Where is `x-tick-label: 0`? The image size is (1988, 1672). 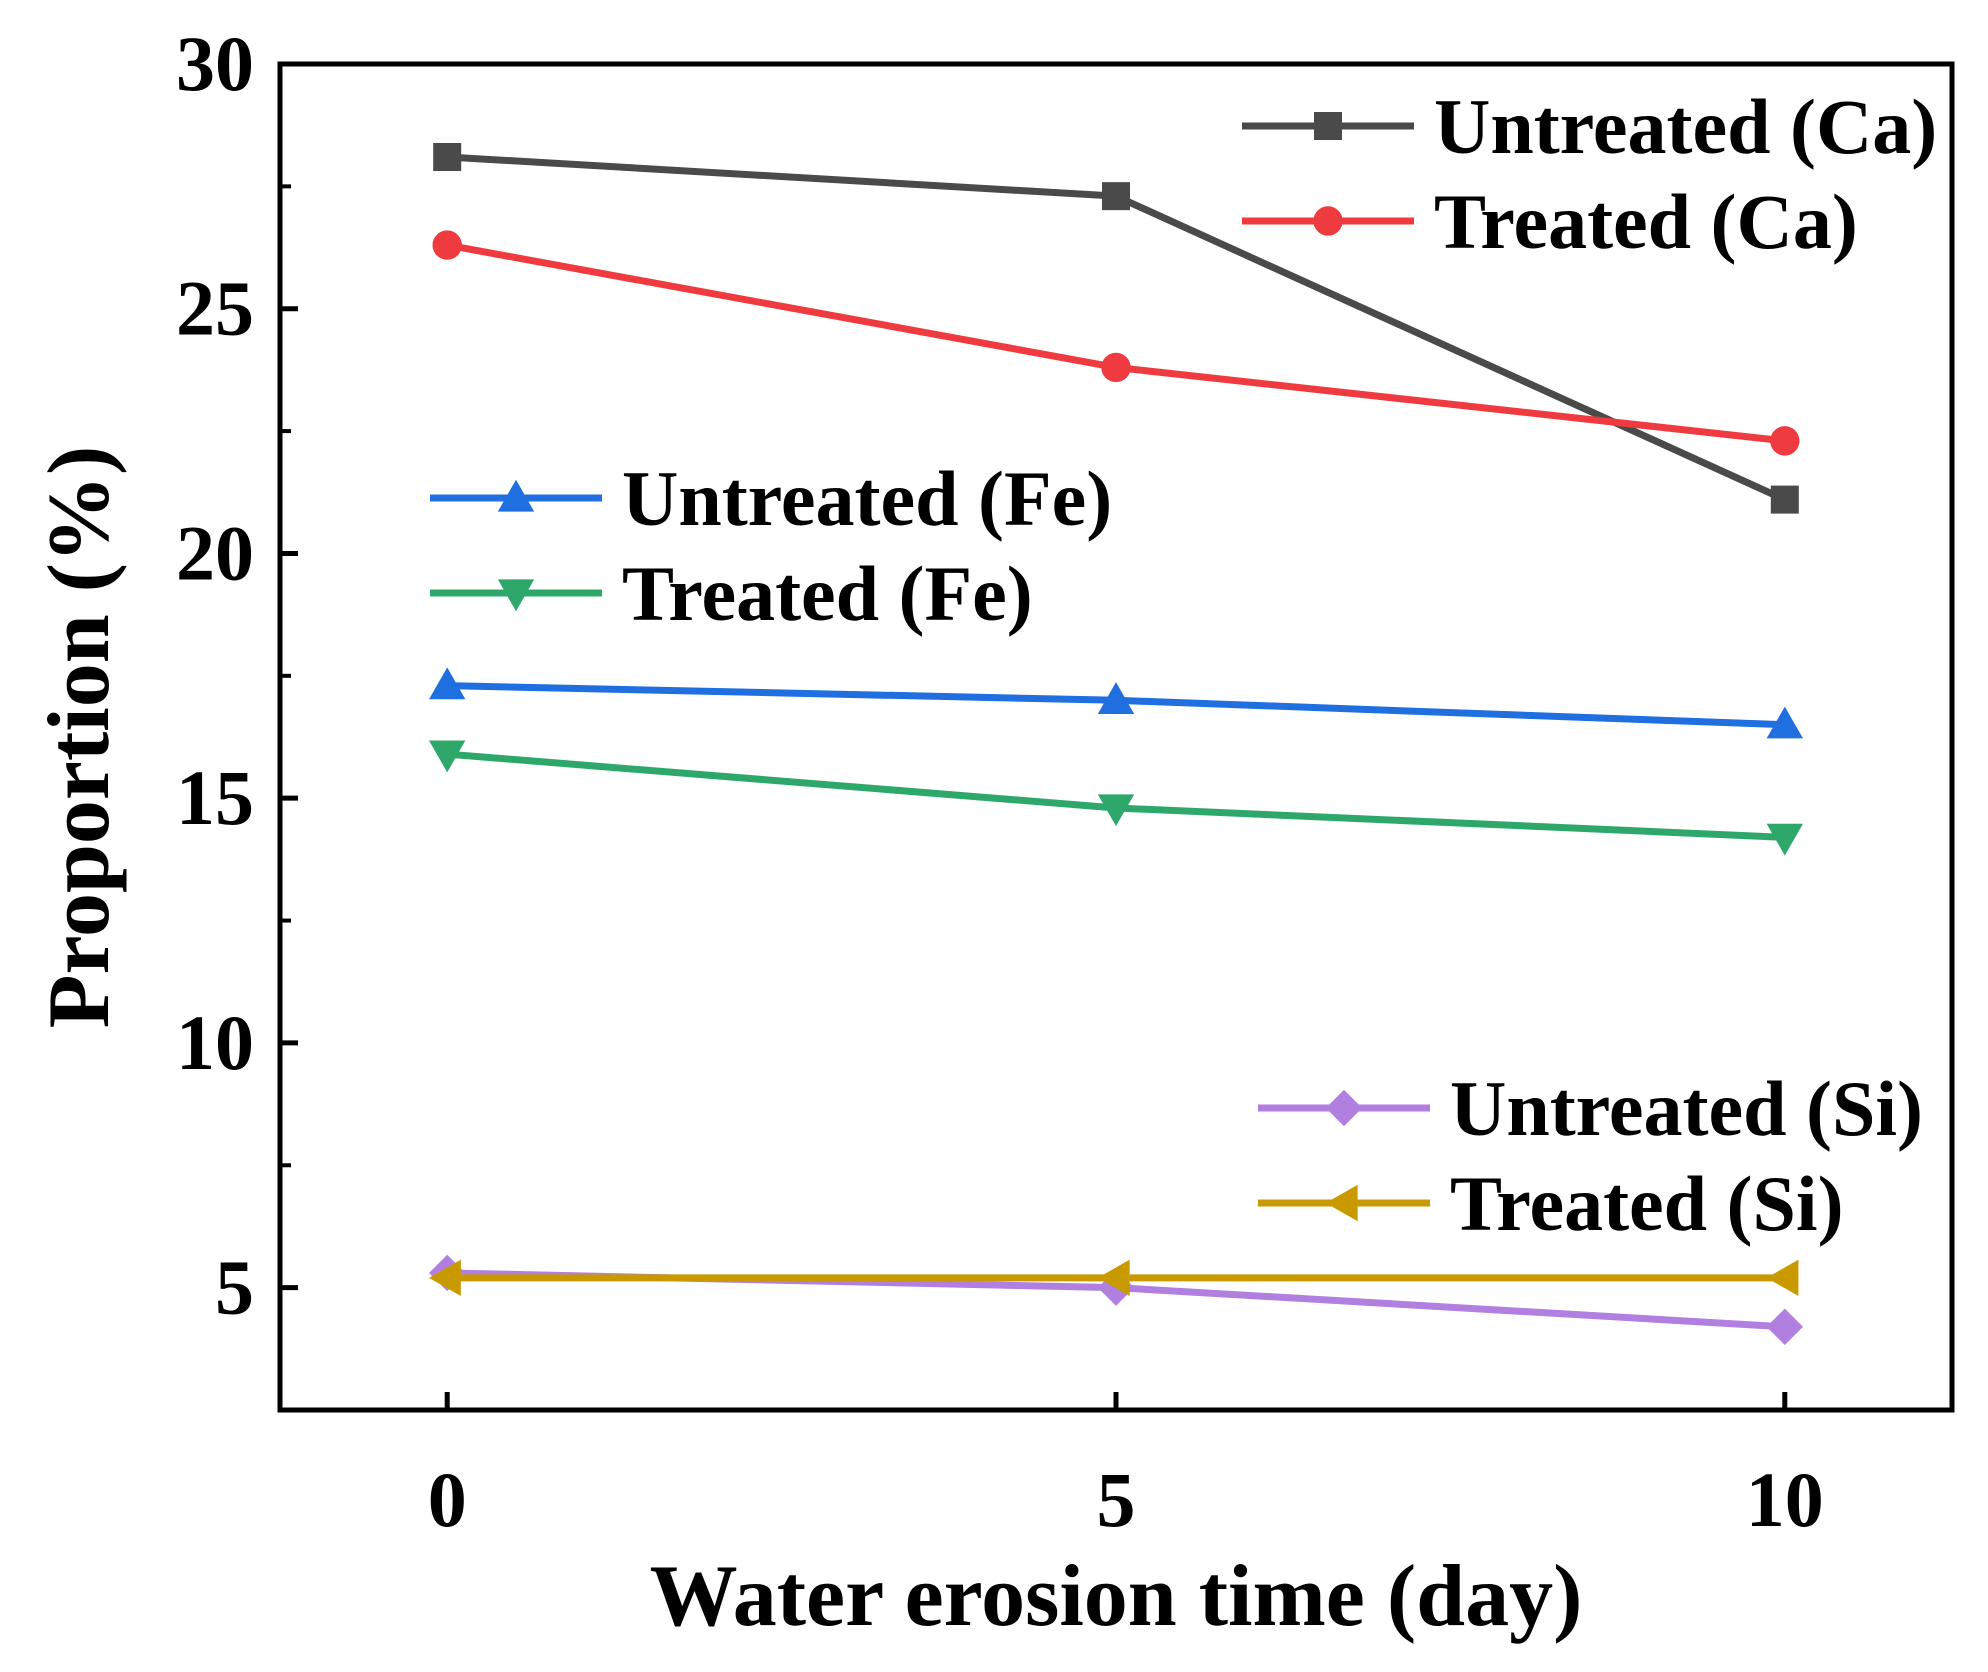 x-tick-label: 0 is located at coordinates (447, 1499).